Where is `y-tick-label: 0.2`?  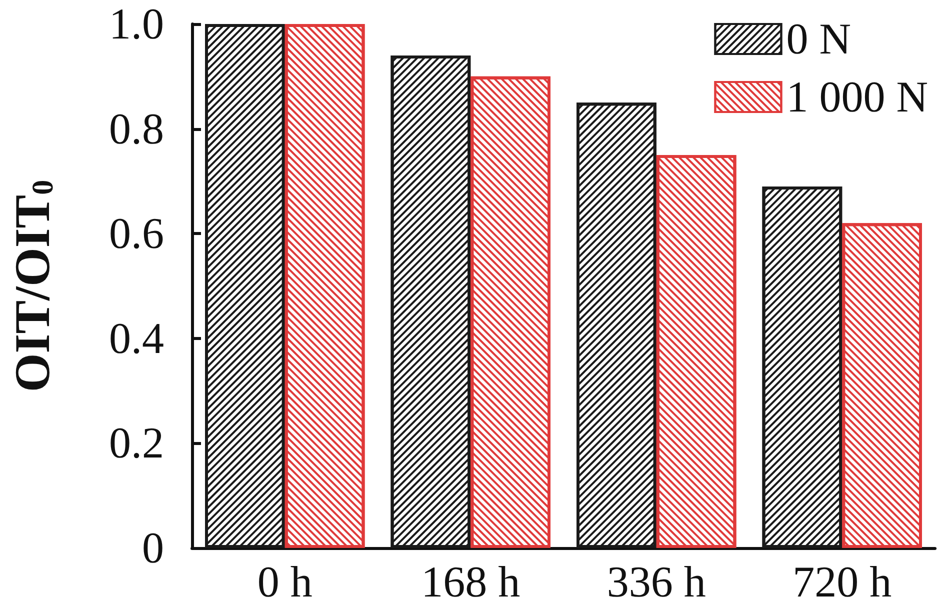 y-tick-label: 0.2 is located at coordinates (136, 443).